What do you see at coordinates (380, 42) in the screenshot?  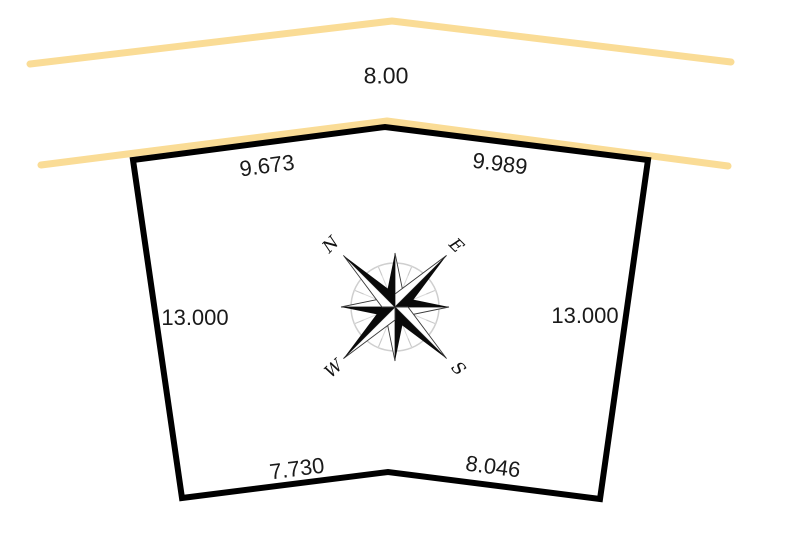 I see `road-edge-outer` at bounding box center [380, 42].